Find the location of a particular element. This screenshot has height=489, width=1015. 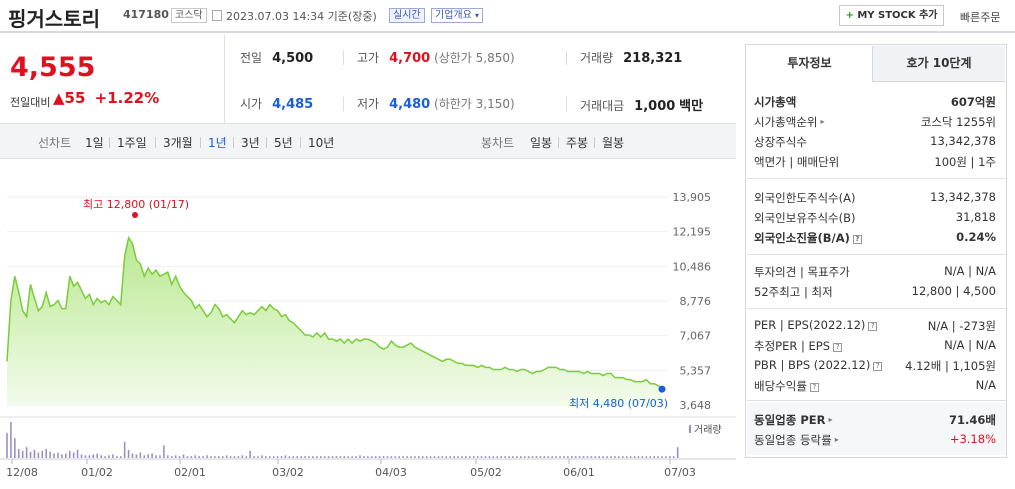

tab-invest-info: 투자정보 is located at coordinates (810, 64).